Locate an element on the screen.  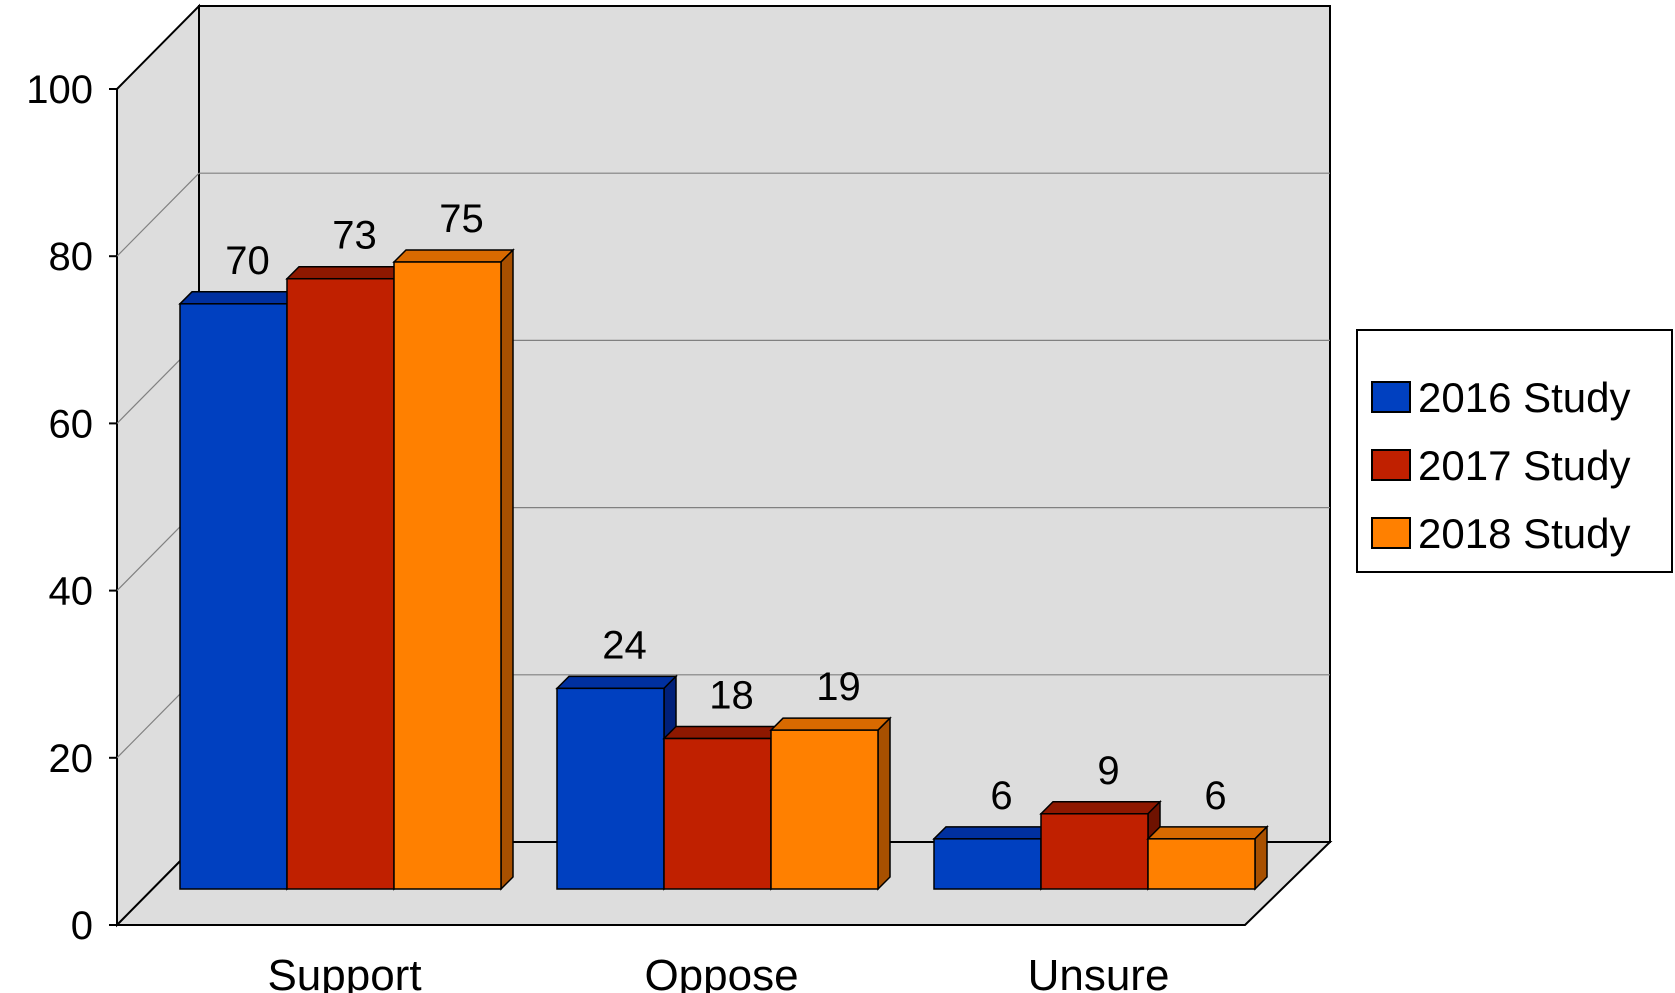
y-tick-label: 60 is located at coordinates (71, 424).